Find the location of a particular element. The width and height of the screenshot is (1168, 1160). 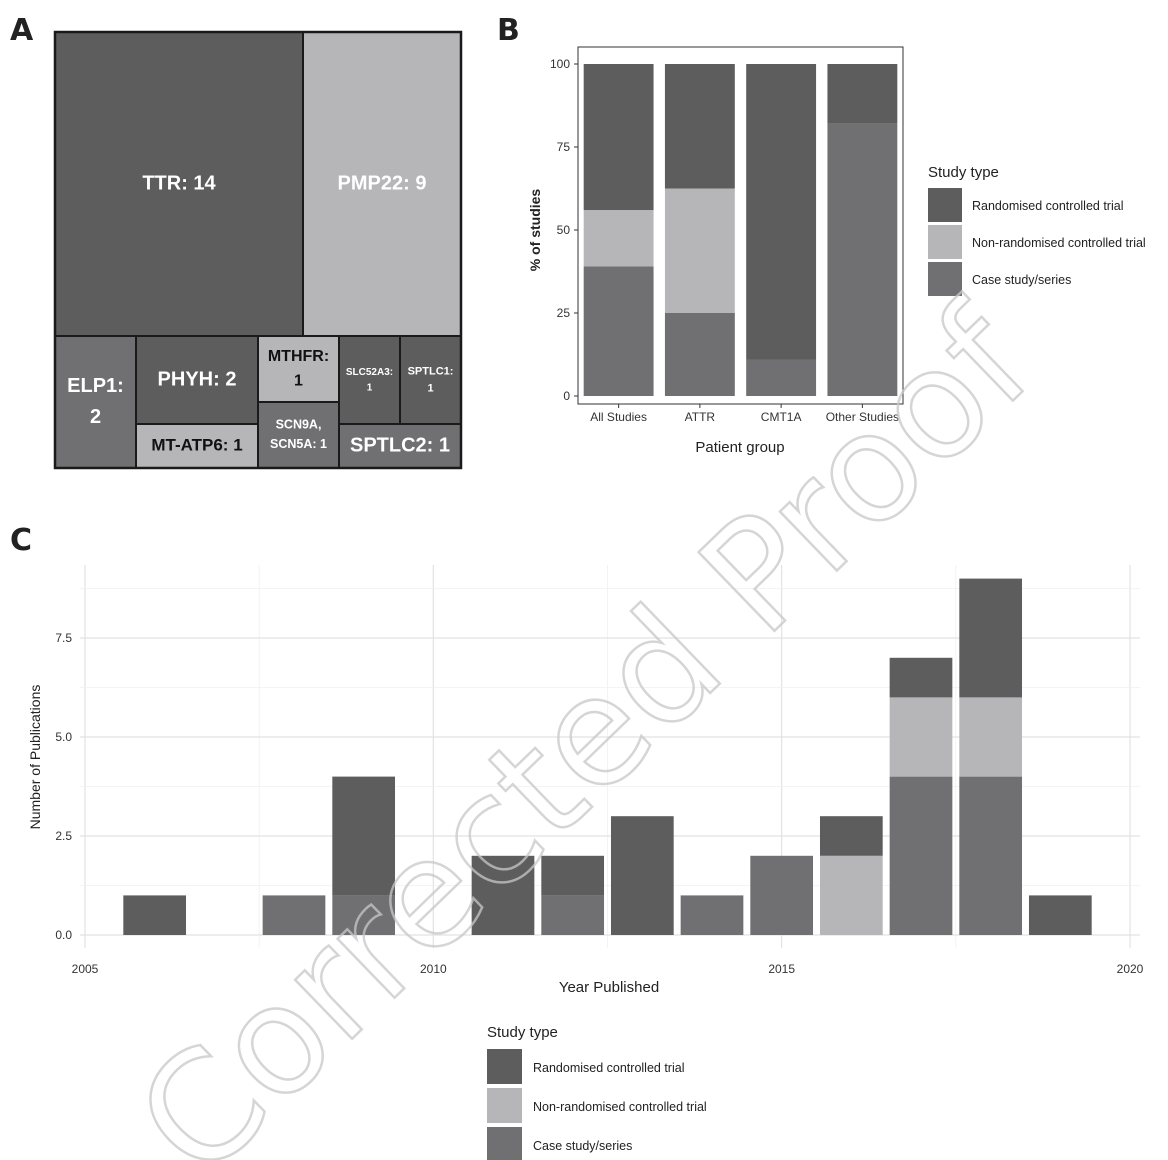

treemap-label-sptlc2: SPTLC2: 1 is located at coordinates (400, 445).